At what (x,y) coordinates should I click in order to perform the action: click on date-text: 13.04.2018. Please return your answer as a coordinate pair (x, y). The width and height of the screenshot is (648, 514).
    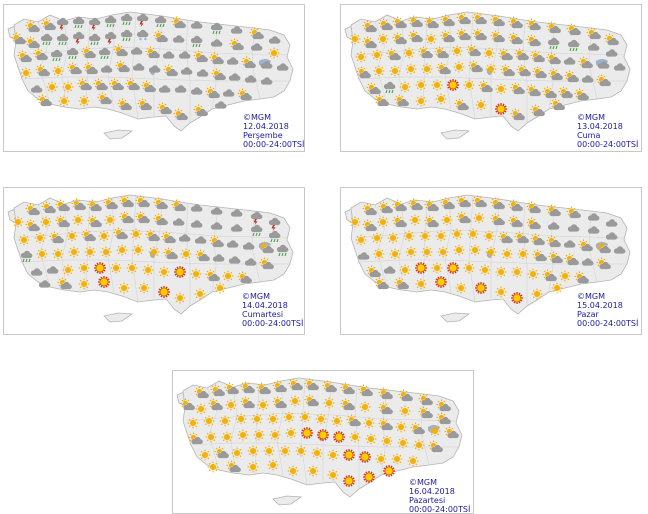
    Looking at the image, I should click on (607, 126).